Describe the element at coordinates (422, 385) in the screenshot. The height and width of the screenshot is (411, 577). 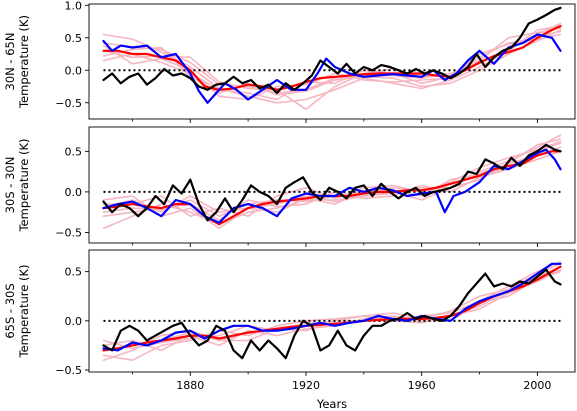
I see `x-tick-label: 1960` at that location.